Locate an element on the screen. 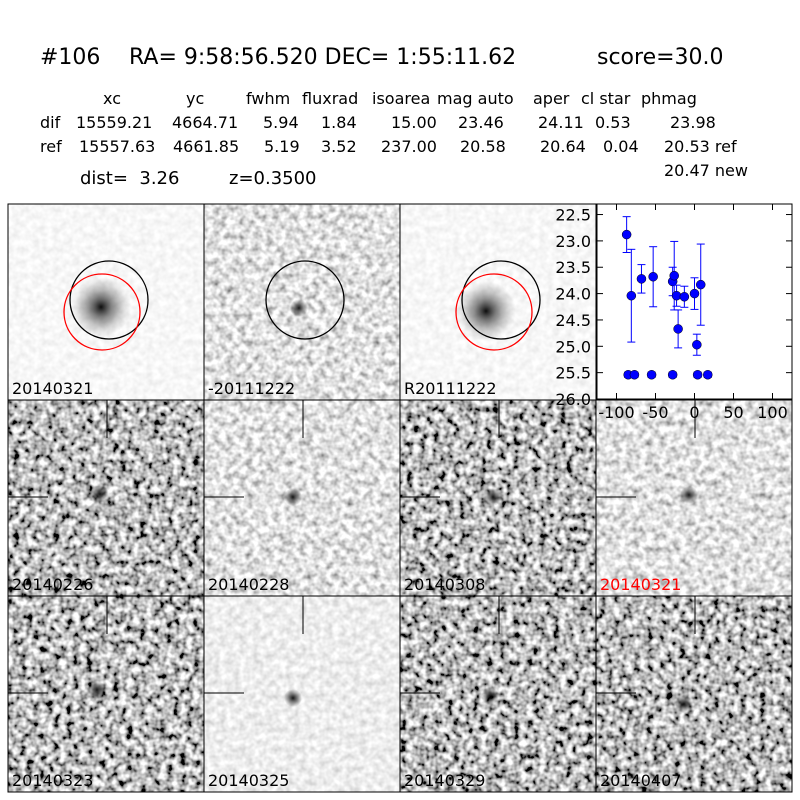 The image size is (800, 800). table-cell: 0.53 is located at coordinates (613, 122).